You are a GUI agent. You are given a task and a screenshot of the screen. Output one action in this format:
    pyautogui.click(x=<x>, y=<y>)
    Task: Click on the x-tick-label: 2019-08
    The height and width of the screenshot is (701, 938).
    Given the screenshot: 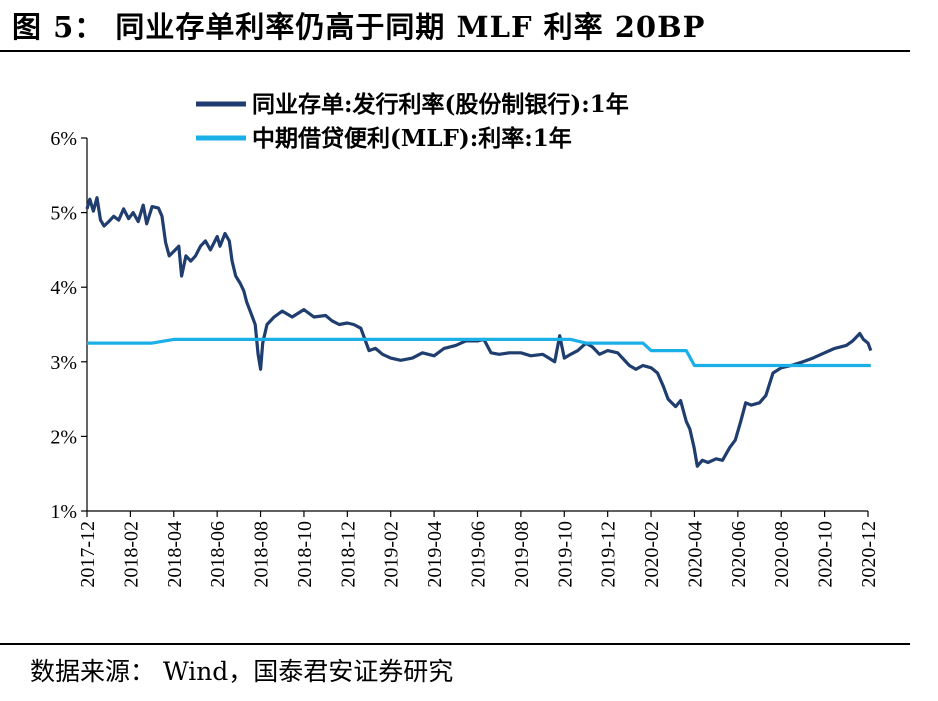 What is the action you would take?
    pyautogui.click(x=522, y=554)
    